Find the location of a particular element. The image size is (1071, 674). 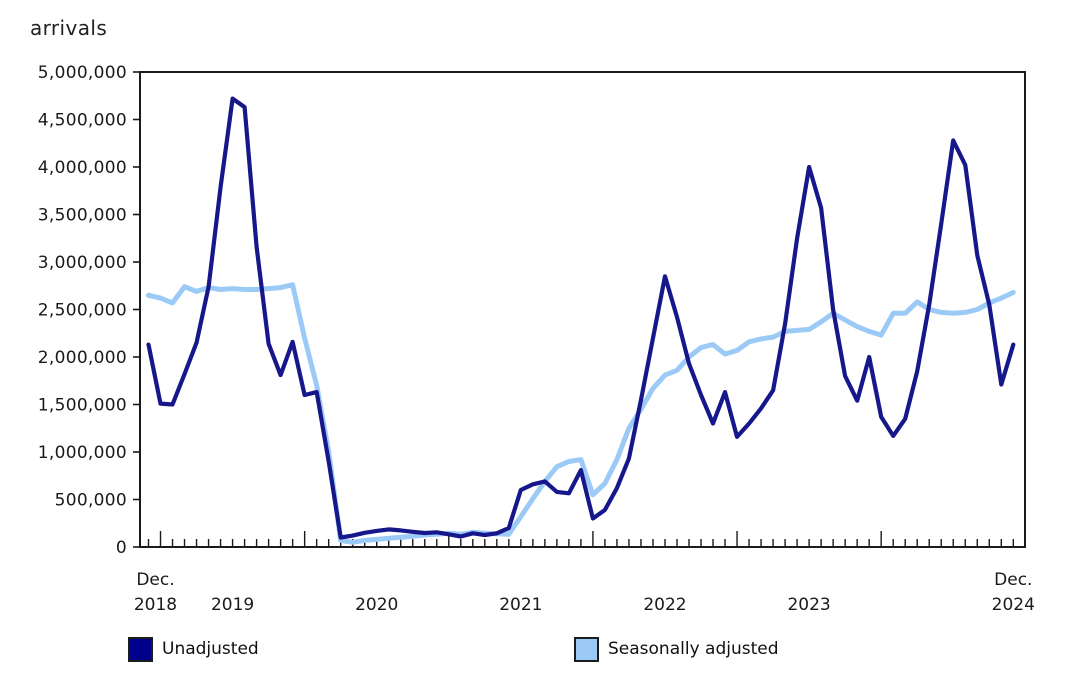

legend-item-seasonally-adjusted: Seasonally adjusted is located at coordinates (676, 649).